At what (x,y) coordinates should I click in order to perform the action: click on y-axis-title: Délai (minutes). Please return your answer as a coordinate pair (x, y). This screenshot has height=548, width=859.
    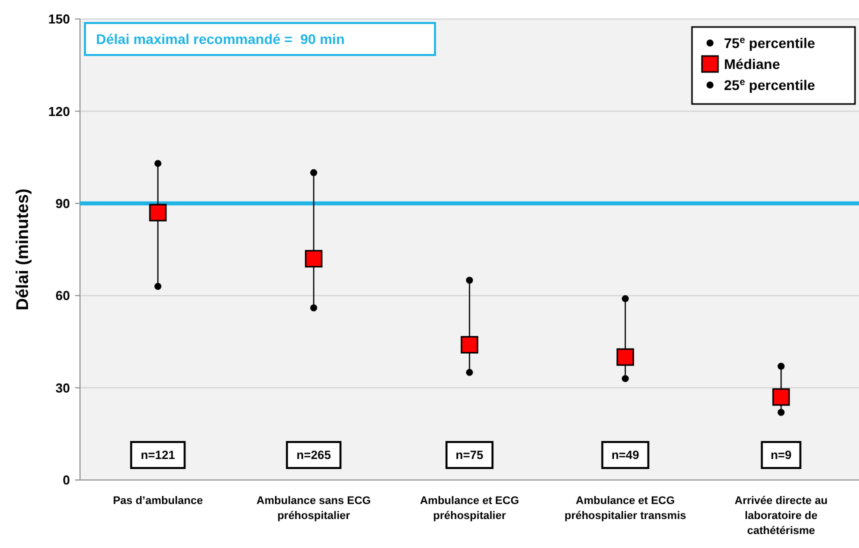
    Looking at the image, I should click on (22, 249).